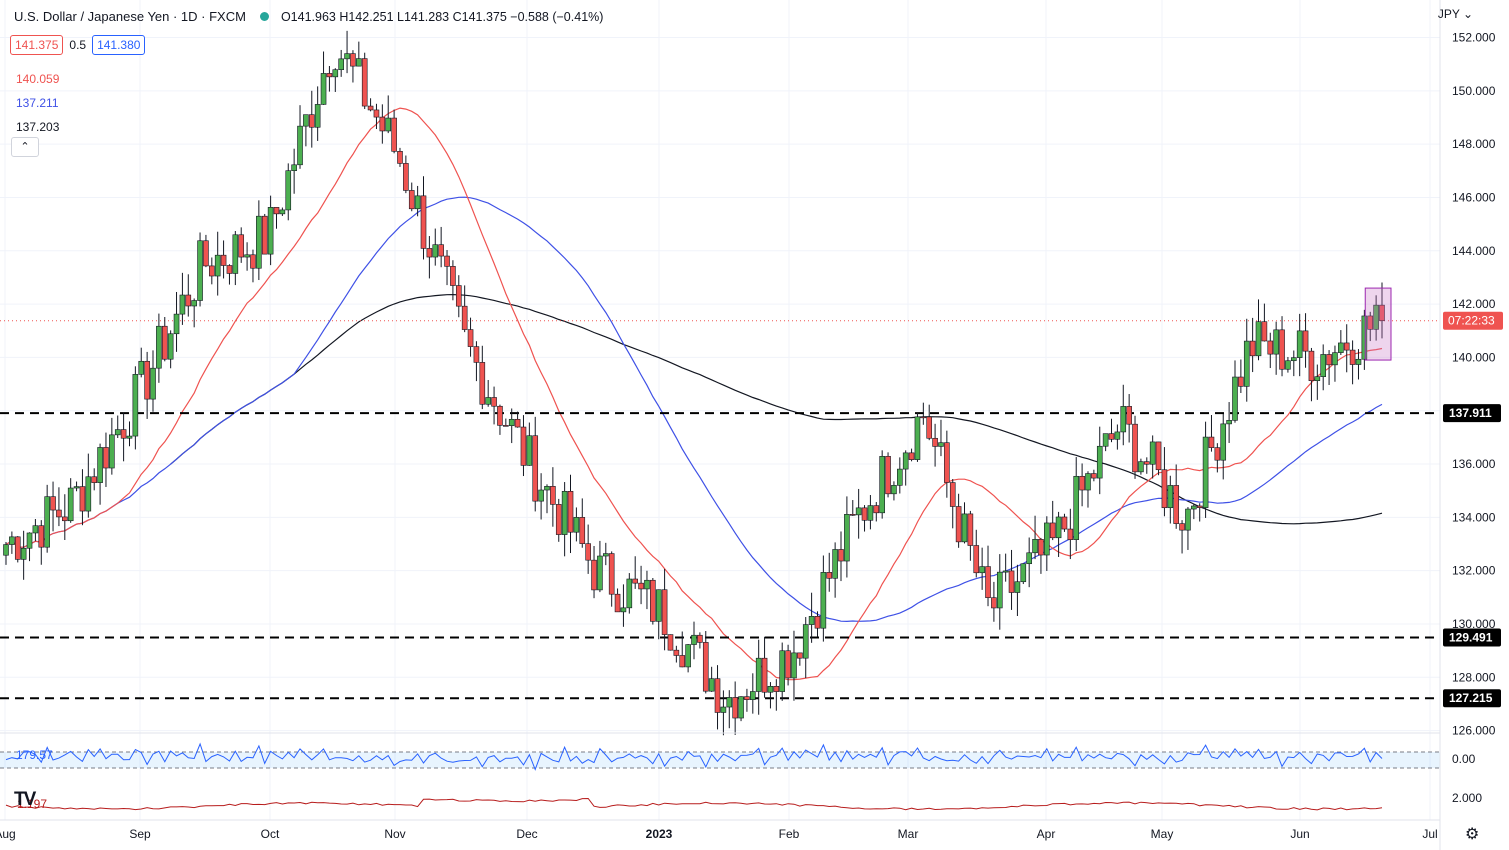 This screenshot has width=1509, height=850. I want to click on current-price-label: 07:22:33, so click(1471, 321).